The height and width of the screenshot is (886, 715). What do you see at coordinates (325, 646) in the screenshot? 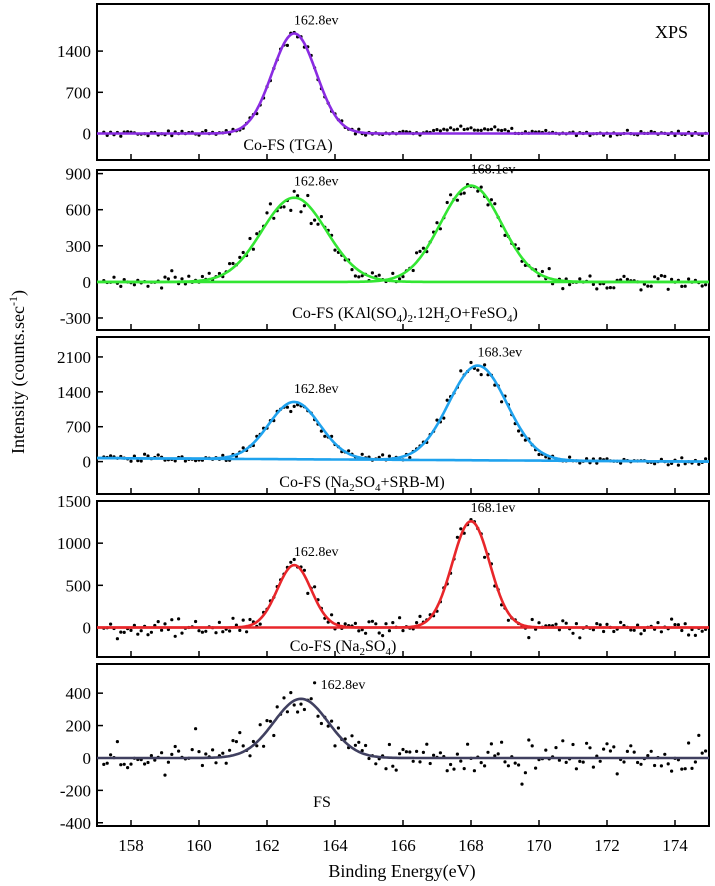
I see `panel-label-part: Co-FS (Na` at bounding box center [325, 646].